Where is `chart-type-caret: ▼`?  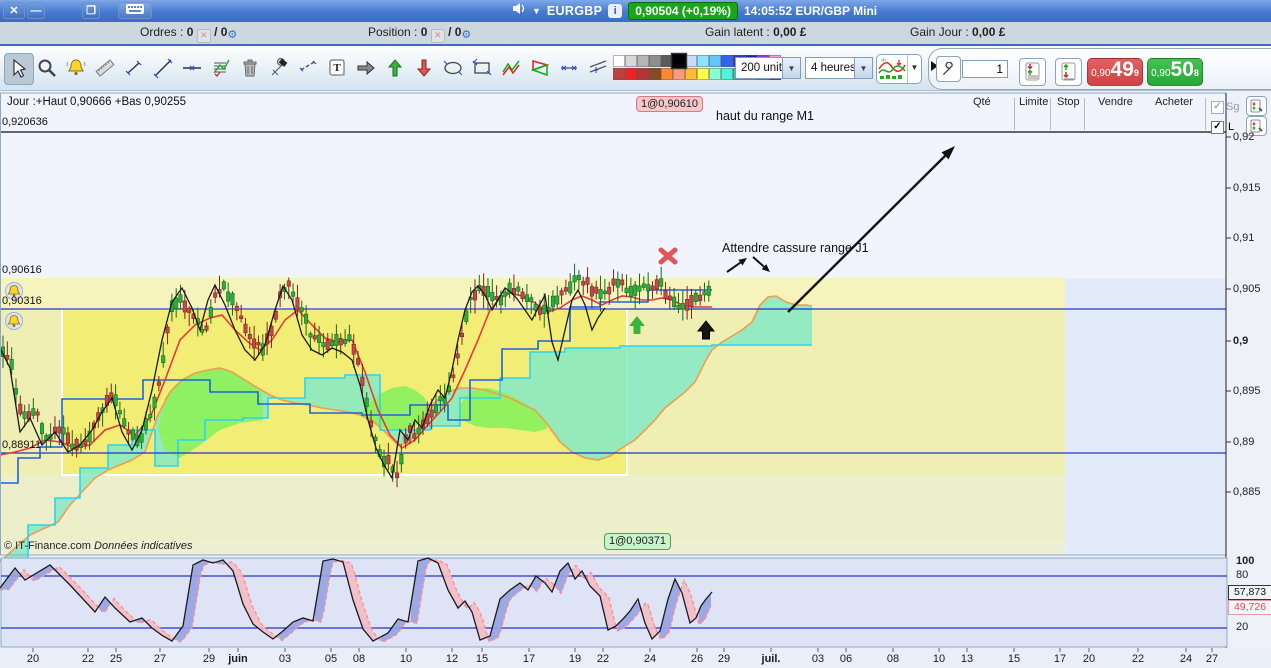
chart-type-caret: ▼ is located at coordinates (914, 69).